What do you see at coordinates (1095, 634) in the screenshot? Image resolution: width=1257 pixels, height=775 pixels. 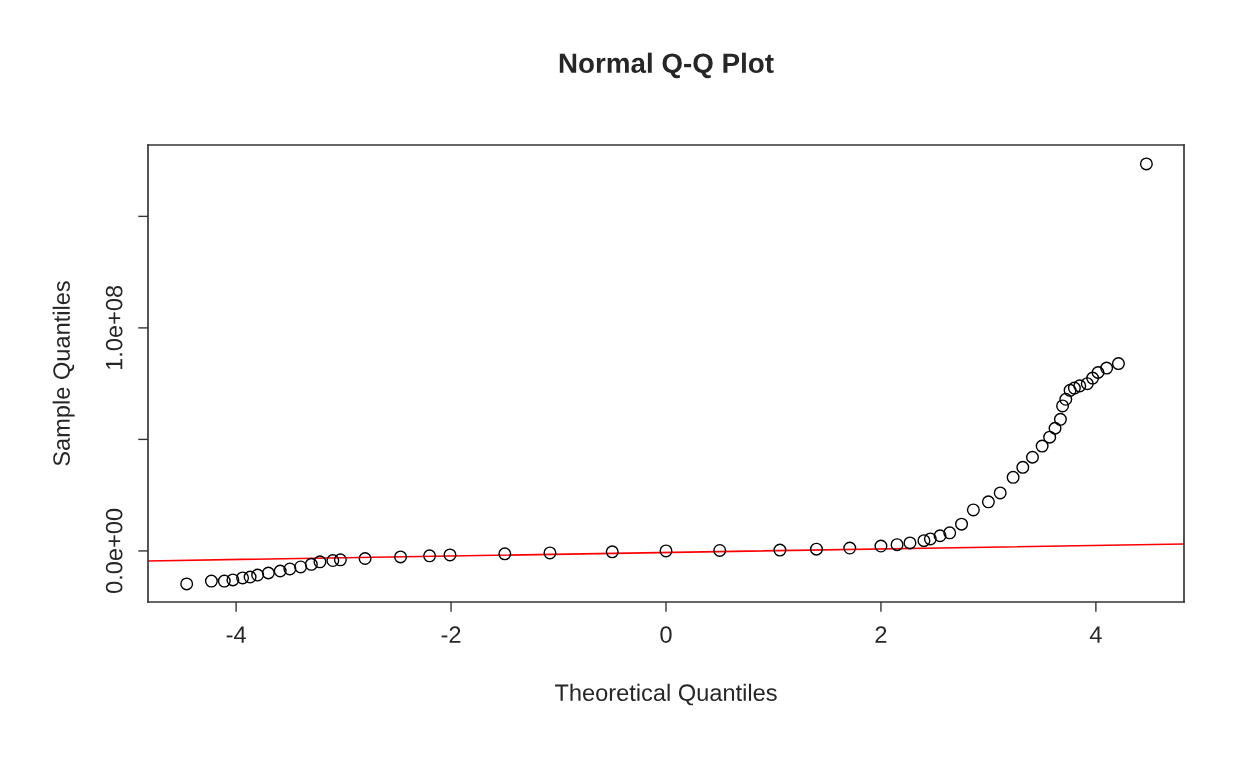 I see `x-tick-label: 4` at bounding box center [1095, 634].